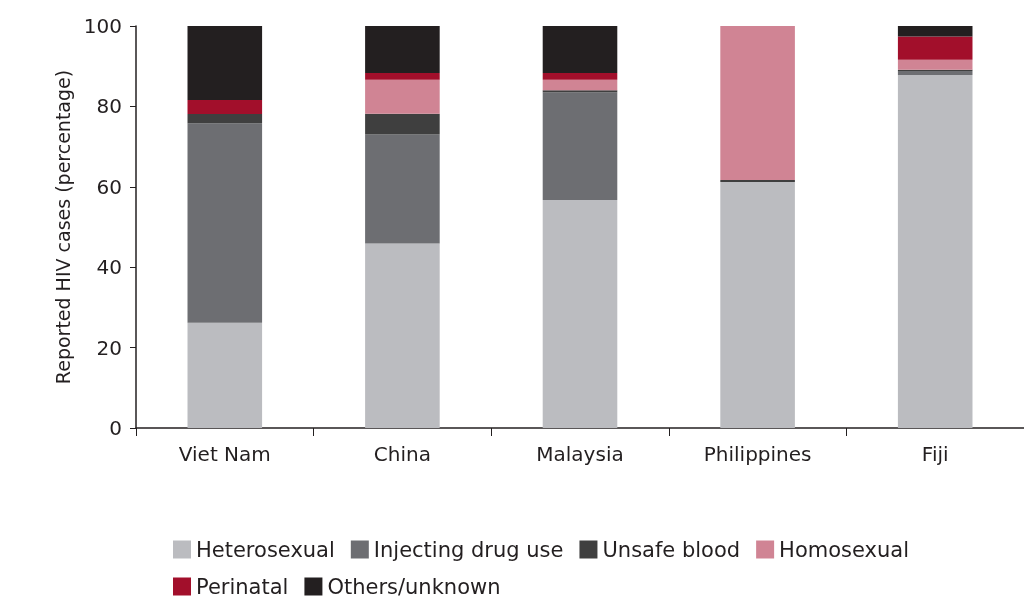 The width and height of the screenshot is (1032, 610). I want to click on x-tick-label: China, so click(402, 454).